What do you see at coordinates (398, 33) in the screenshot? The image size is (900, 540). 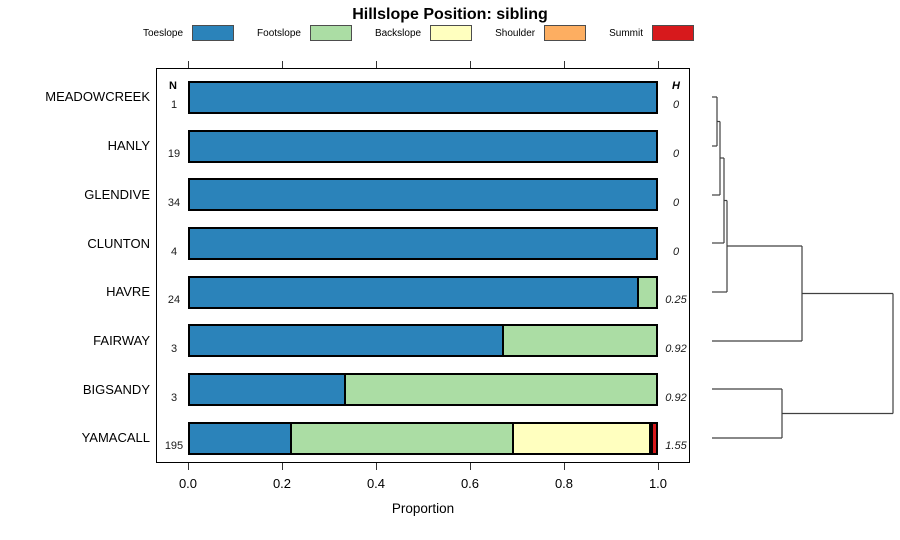 I see `legend-label-backslope: Backslope` at bounding box center [398, 33].